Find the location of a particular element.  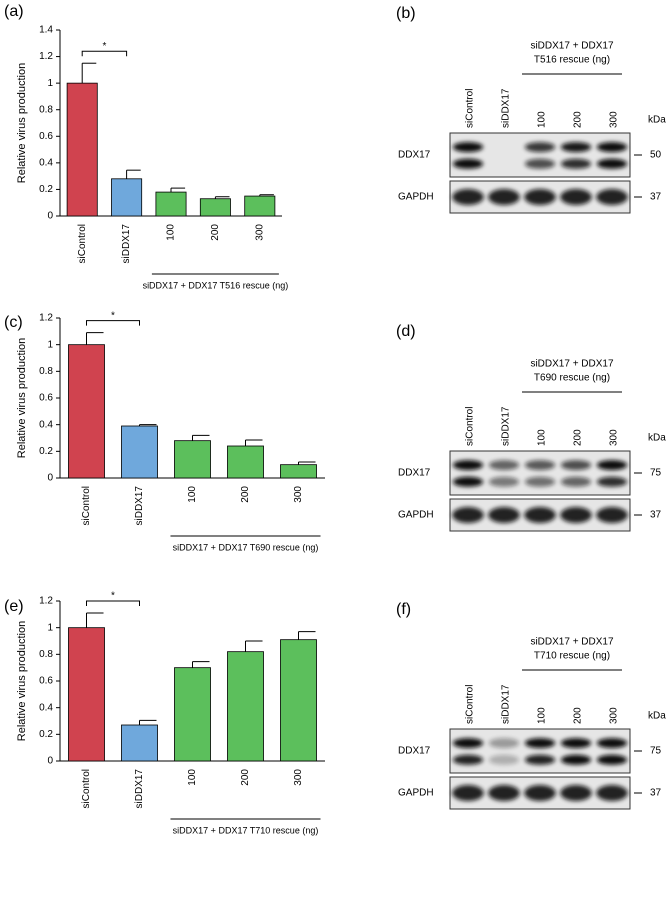

group-label: siDDX17 + DDX17 T690 rescue (ng) is located at coordinates (246, 547).